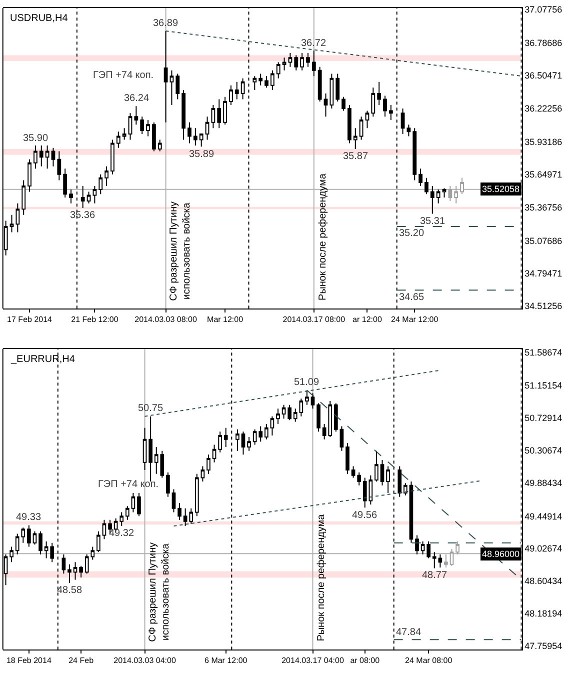  I want to click on y-tick-label: 51.15154, so click(543, 385).